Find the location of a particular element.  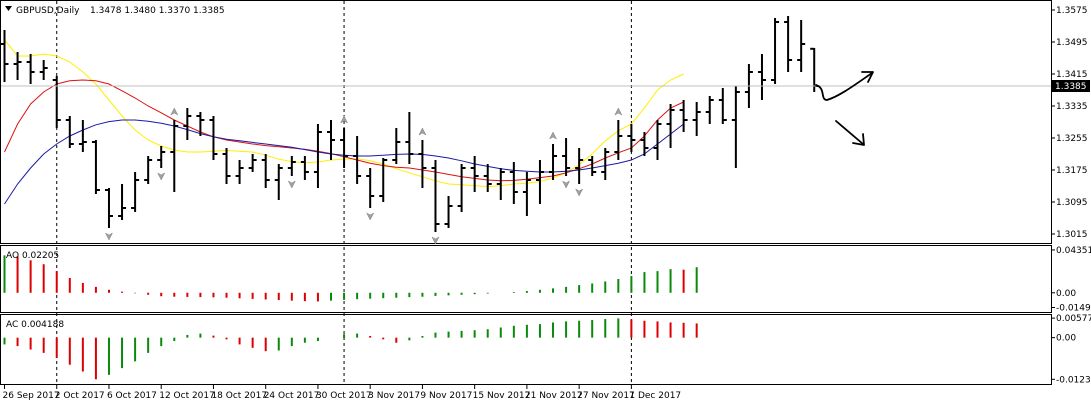

current-price-tag is located at coordinates (1071, 86).